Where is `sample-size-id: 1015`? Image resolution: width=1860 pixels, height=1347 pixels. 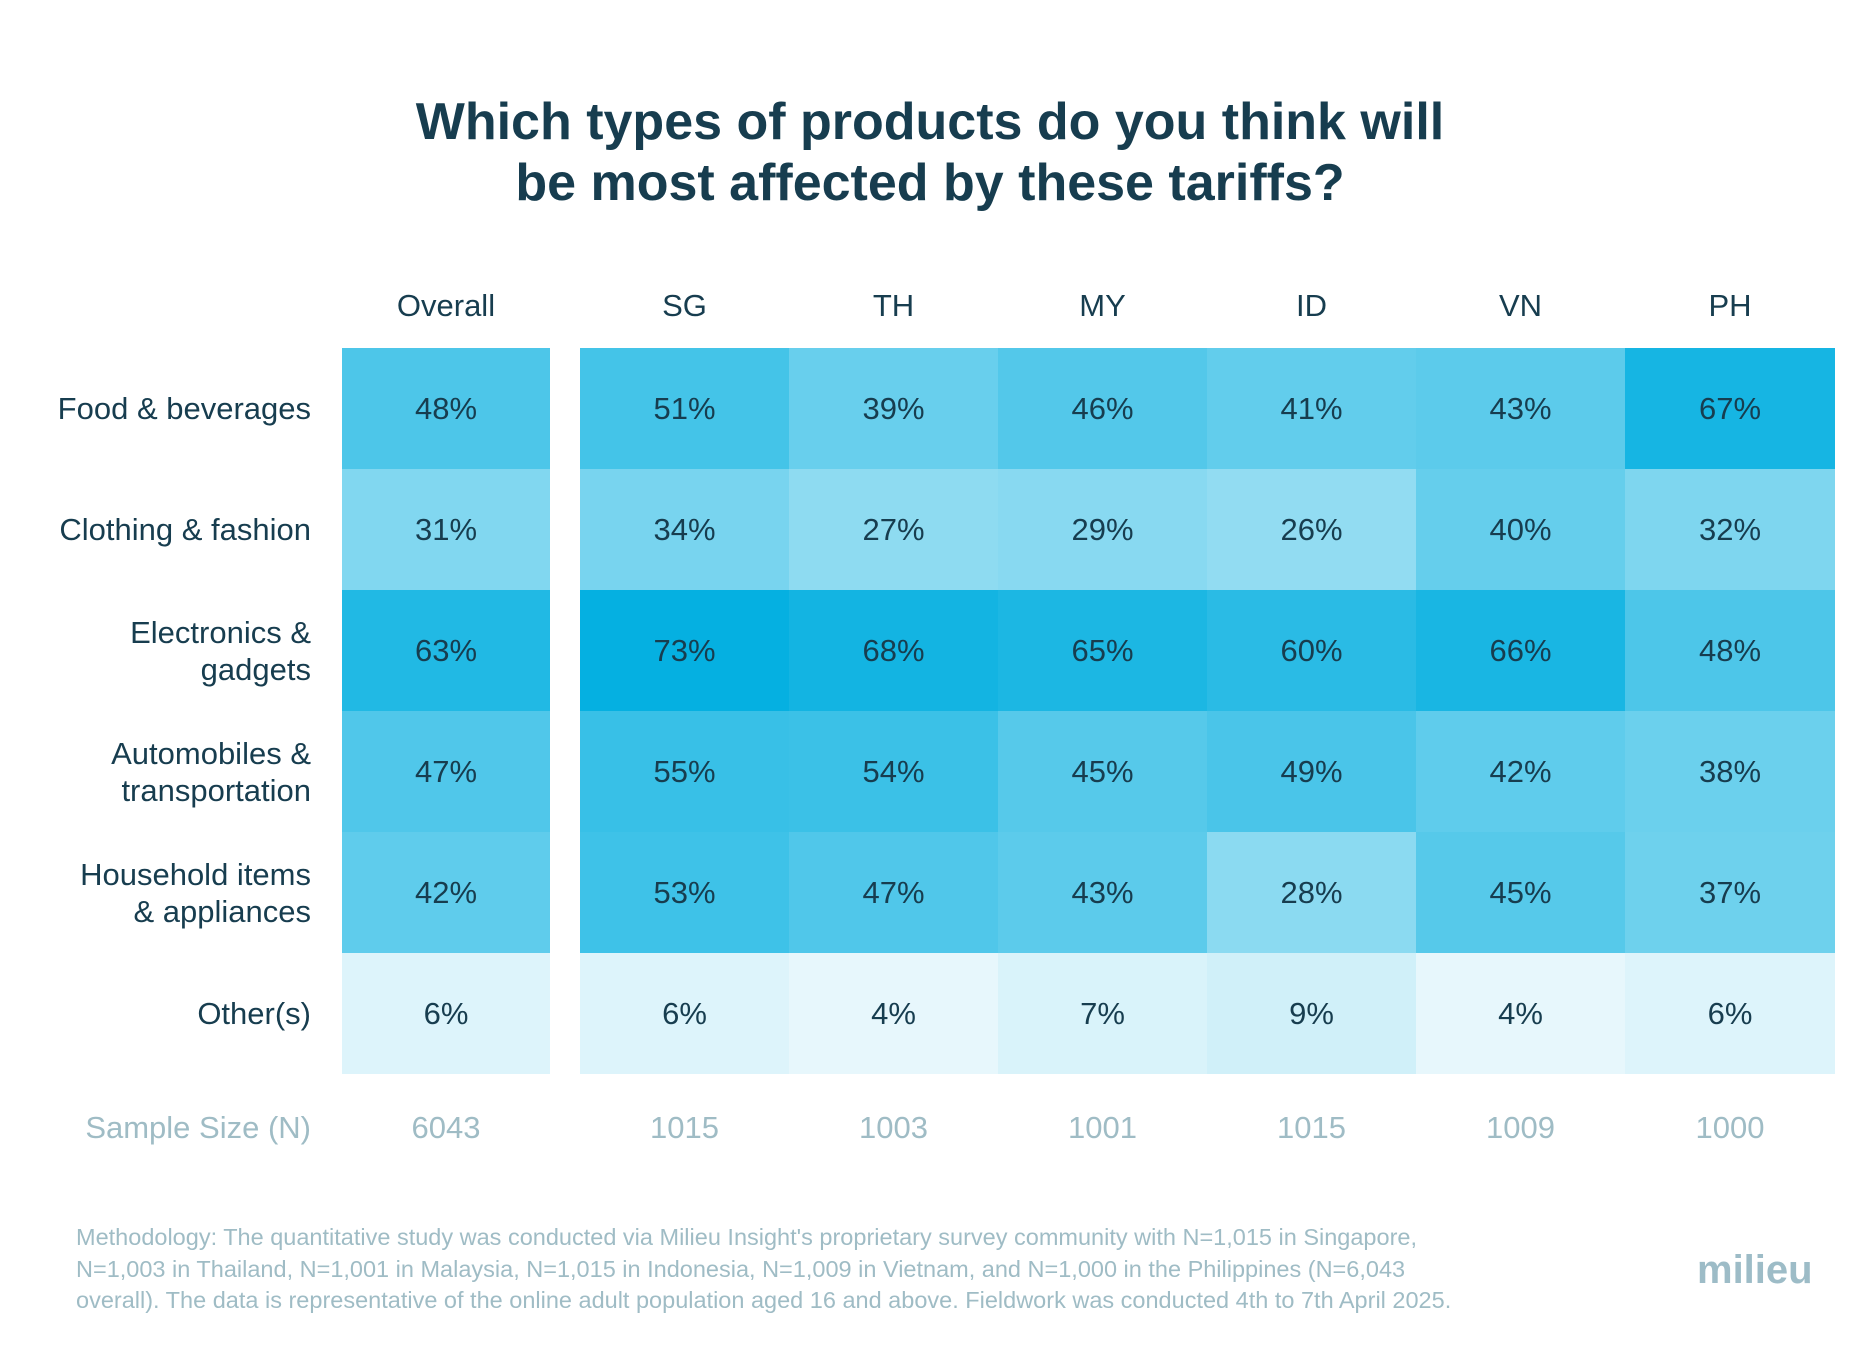
sample-size-id: 1015 is located at coordinates (1311, 1127).